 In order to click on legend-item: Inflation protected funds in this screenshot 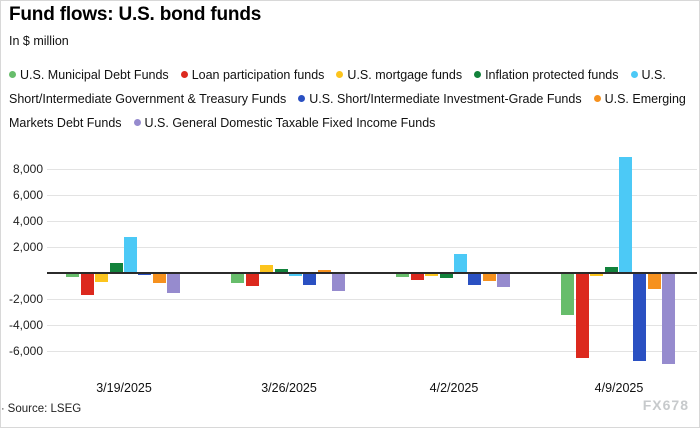, I will do `click(546, 75)`.